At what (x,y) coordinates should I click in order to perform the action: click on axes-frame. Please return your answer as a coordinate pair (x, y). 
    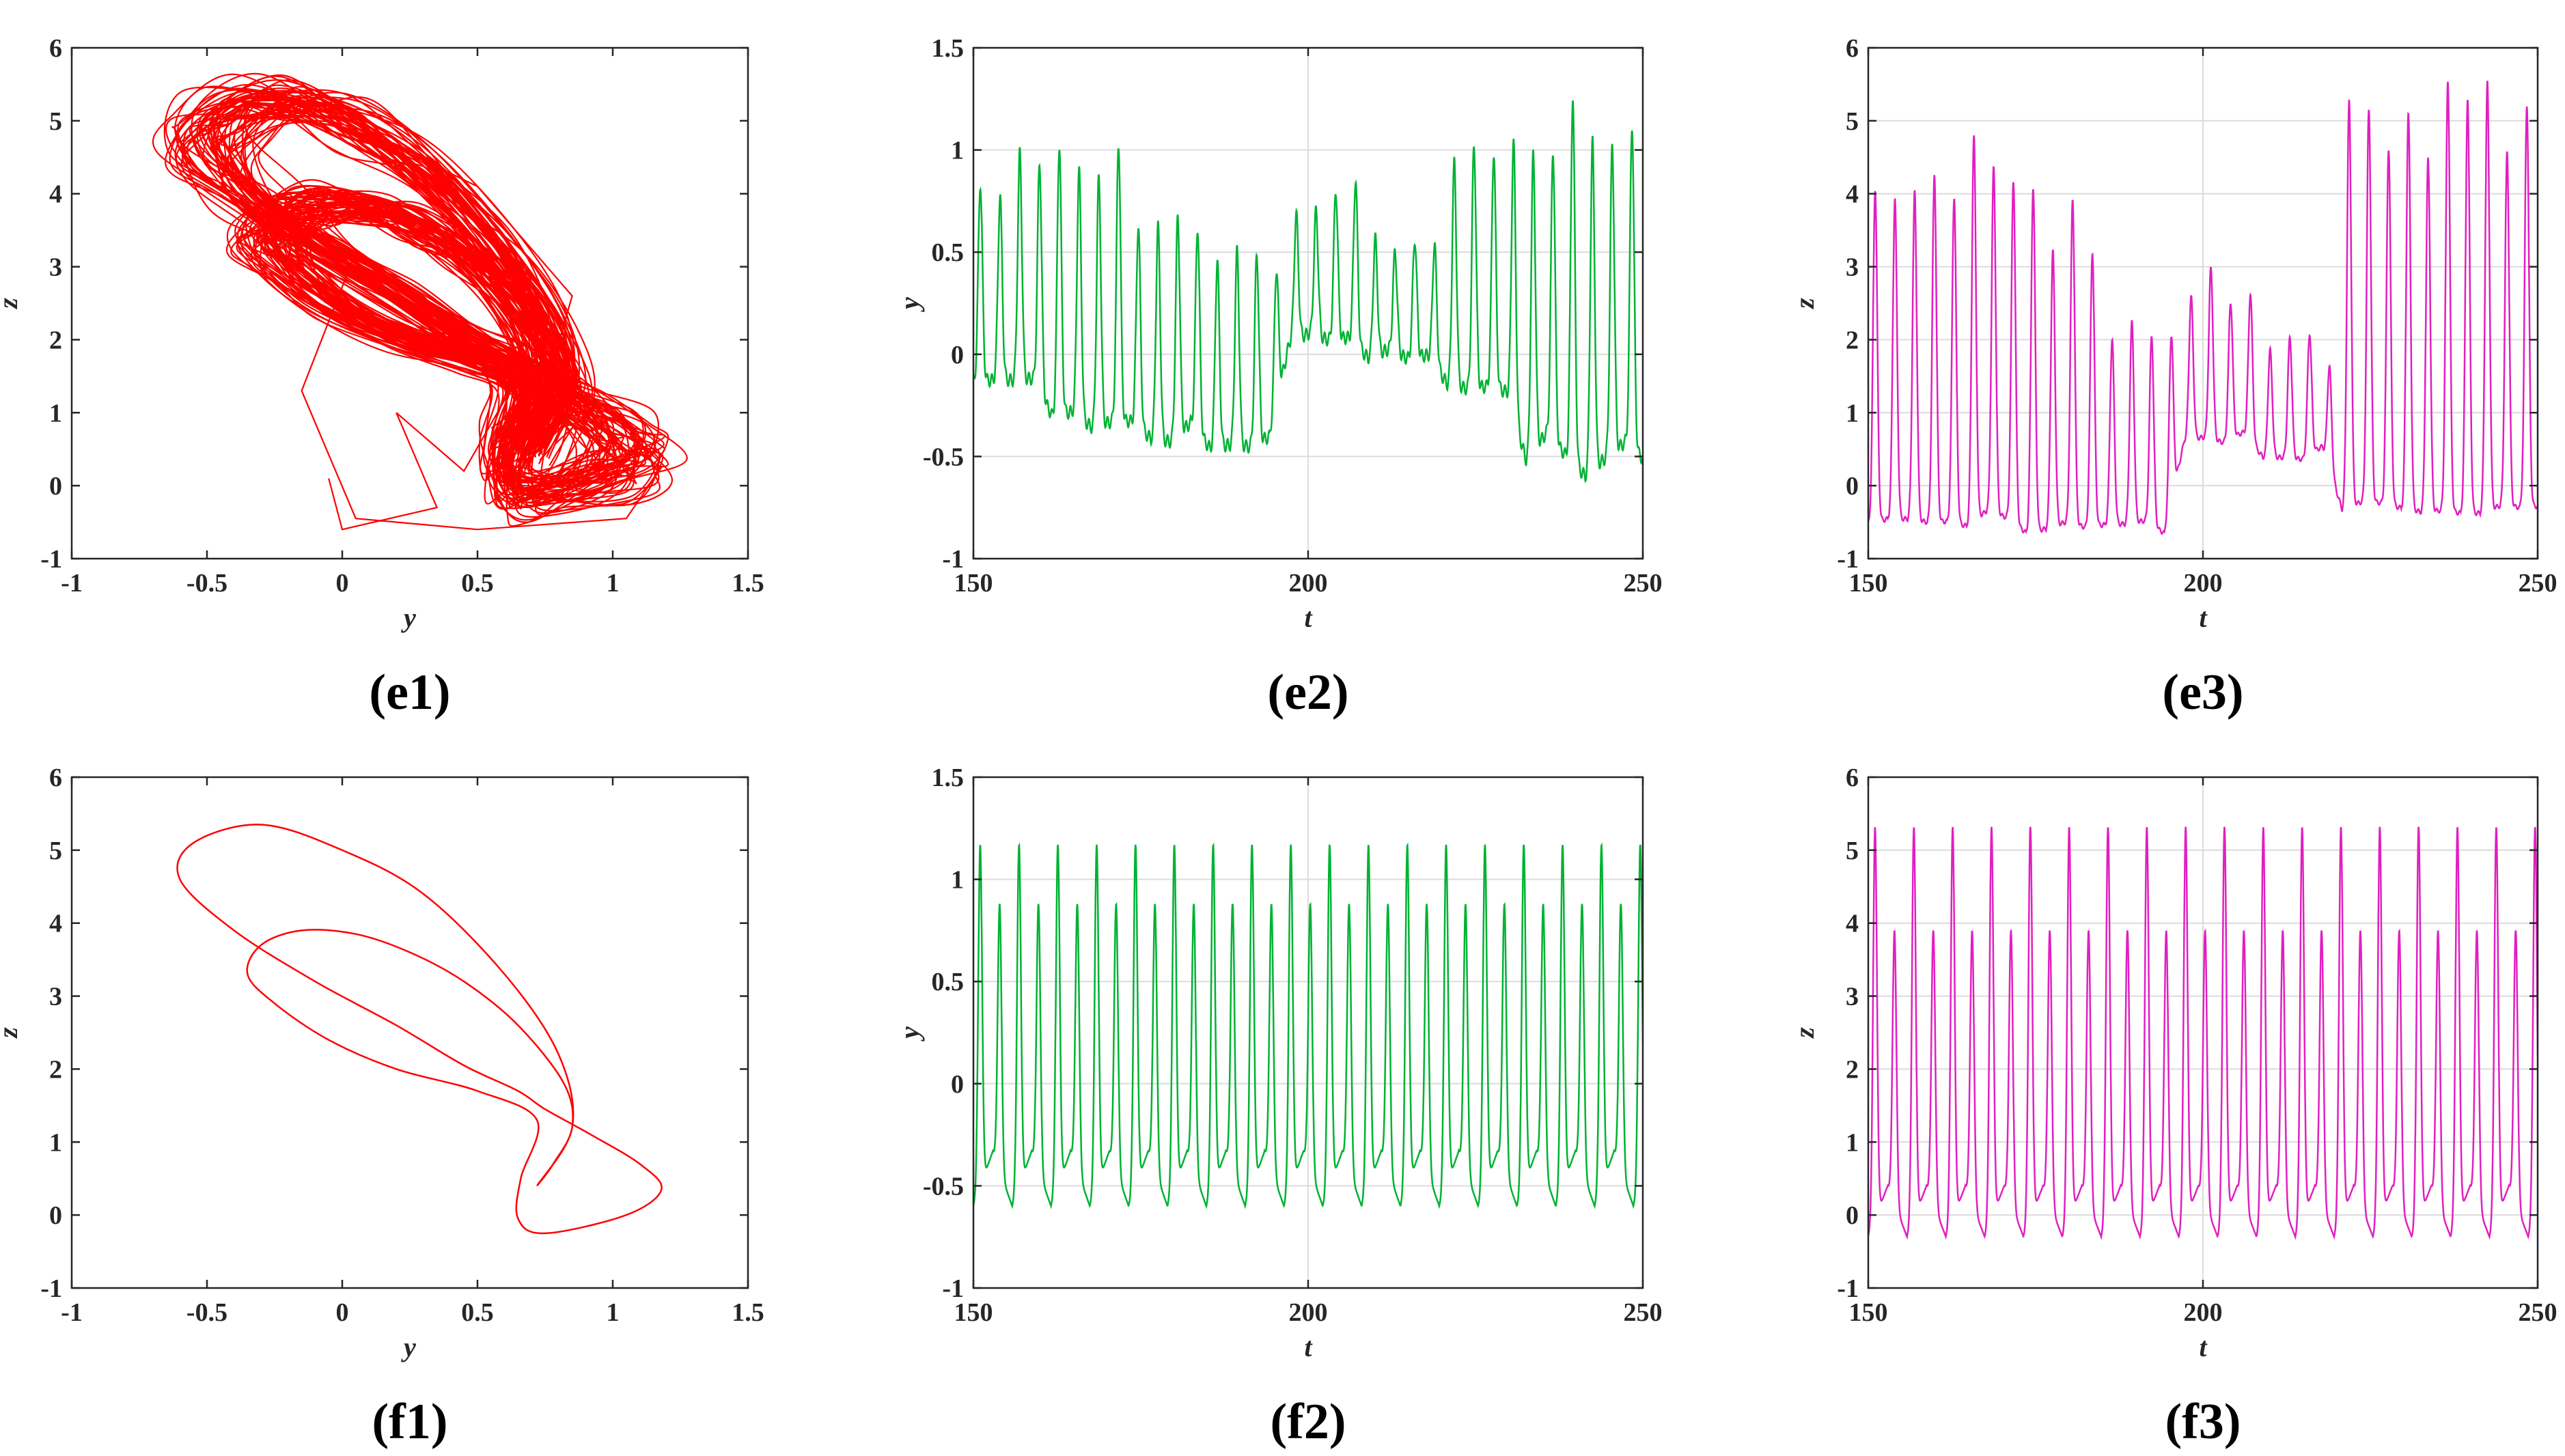
    Looking at the image, I should click on (410, 1032).